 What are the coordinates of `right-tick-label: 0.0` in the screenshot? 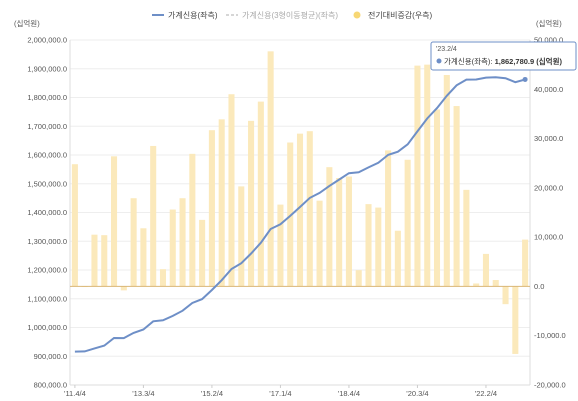 It's located at (539, 286).